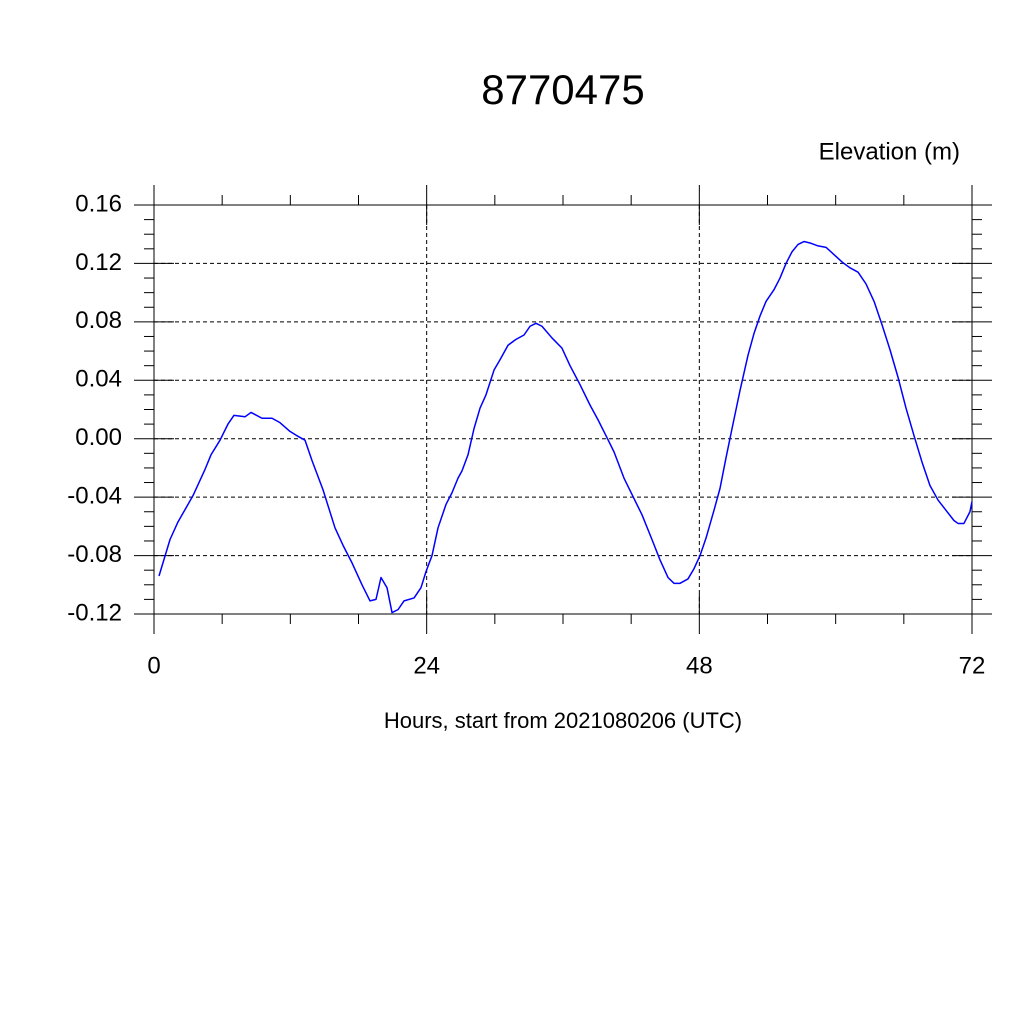  What do you see at coordinates (98, 262) in the screenshot?
I see `y-tick-label: 0.12` at bounding box center [98, 262].